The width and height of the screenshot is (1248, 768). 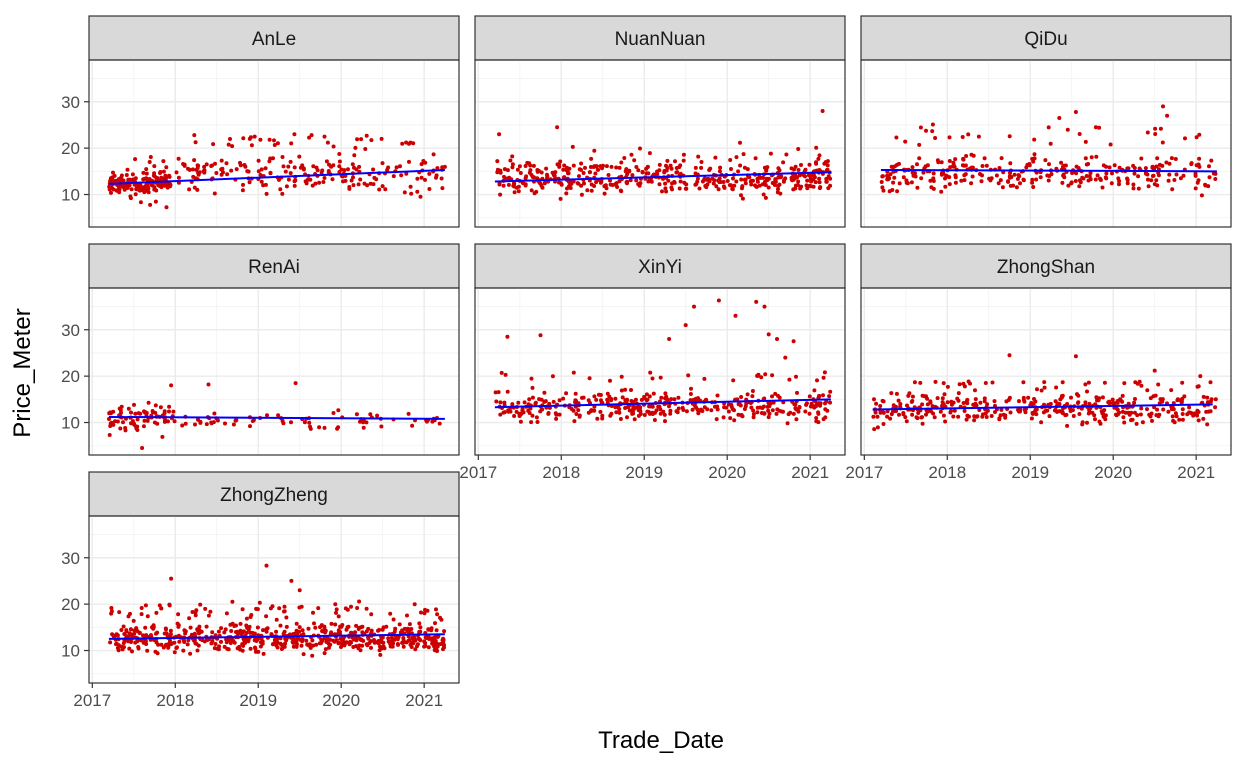 I want to click on x-tick-label: 2017, so click(x=864, y=472).